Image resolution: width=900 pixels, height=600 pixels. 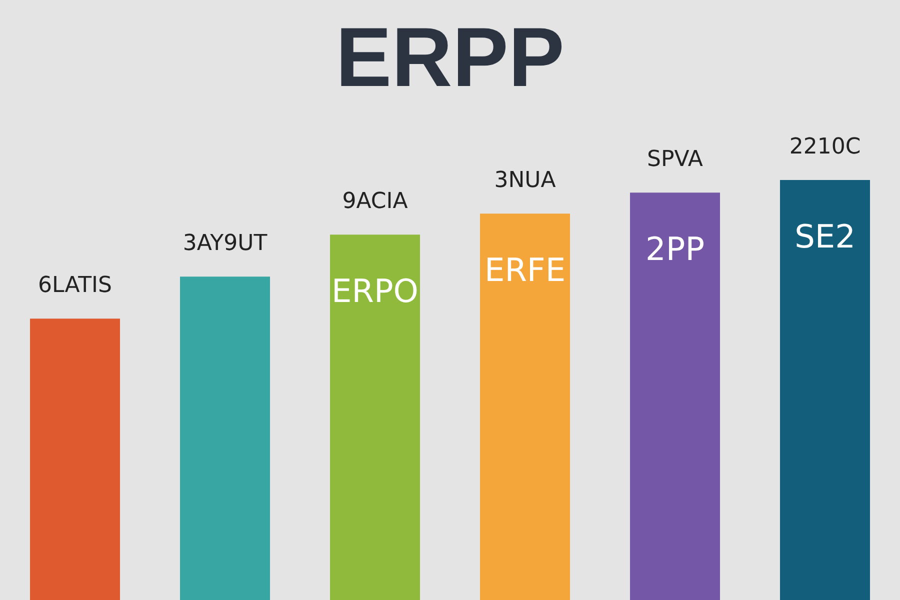 What do you see at coordinates (225, 243) in the screenshot?
I see `x-tick-label: 3AY9UT` at bounding box center [225, 243].